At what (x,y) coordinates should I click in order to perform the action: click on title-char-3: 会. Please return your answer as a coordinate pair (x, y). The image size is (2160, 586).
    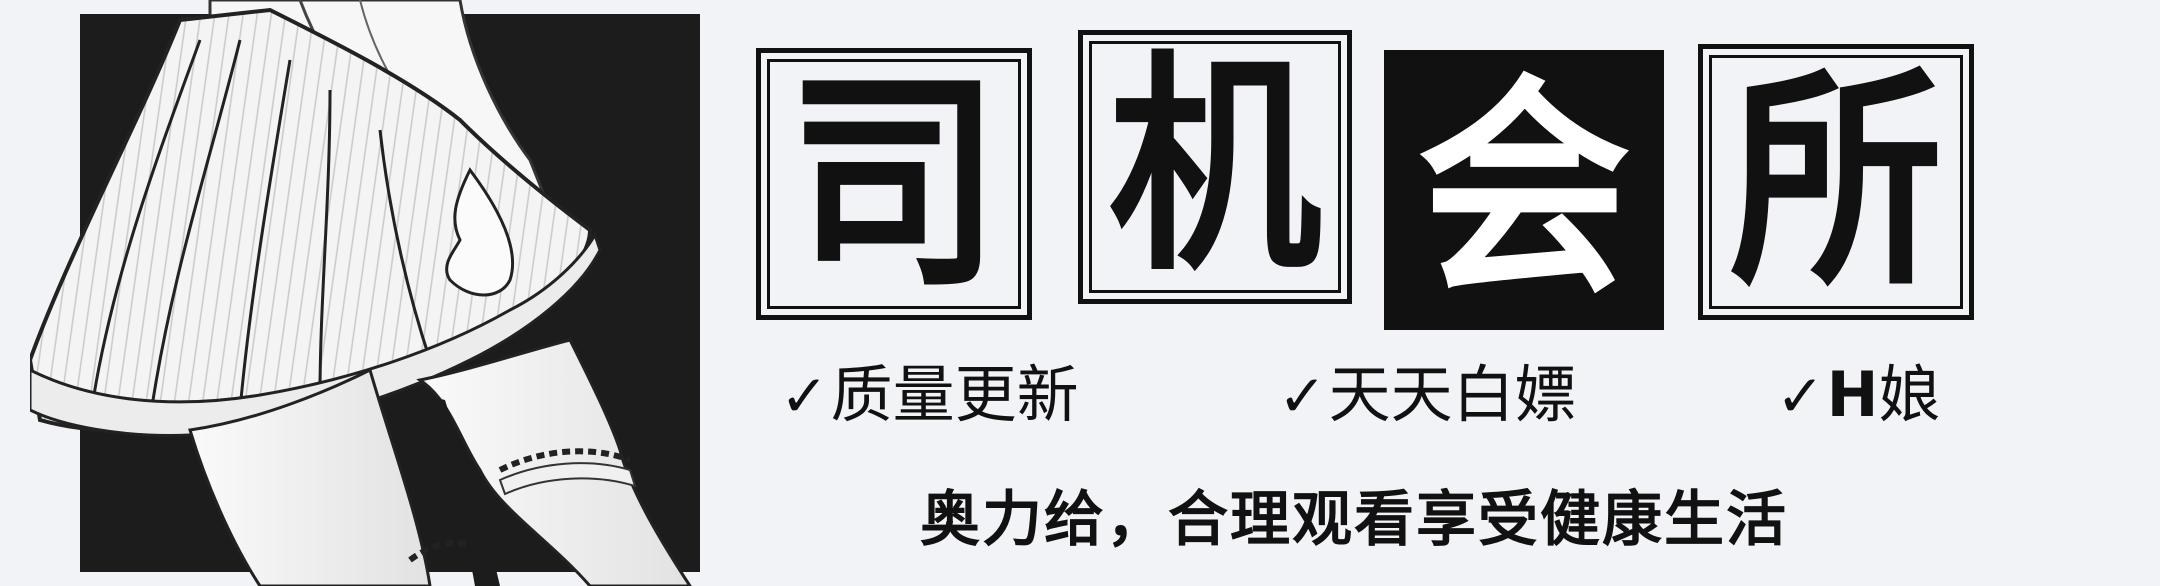
    Looking at the image, I should click on (1524, 190).